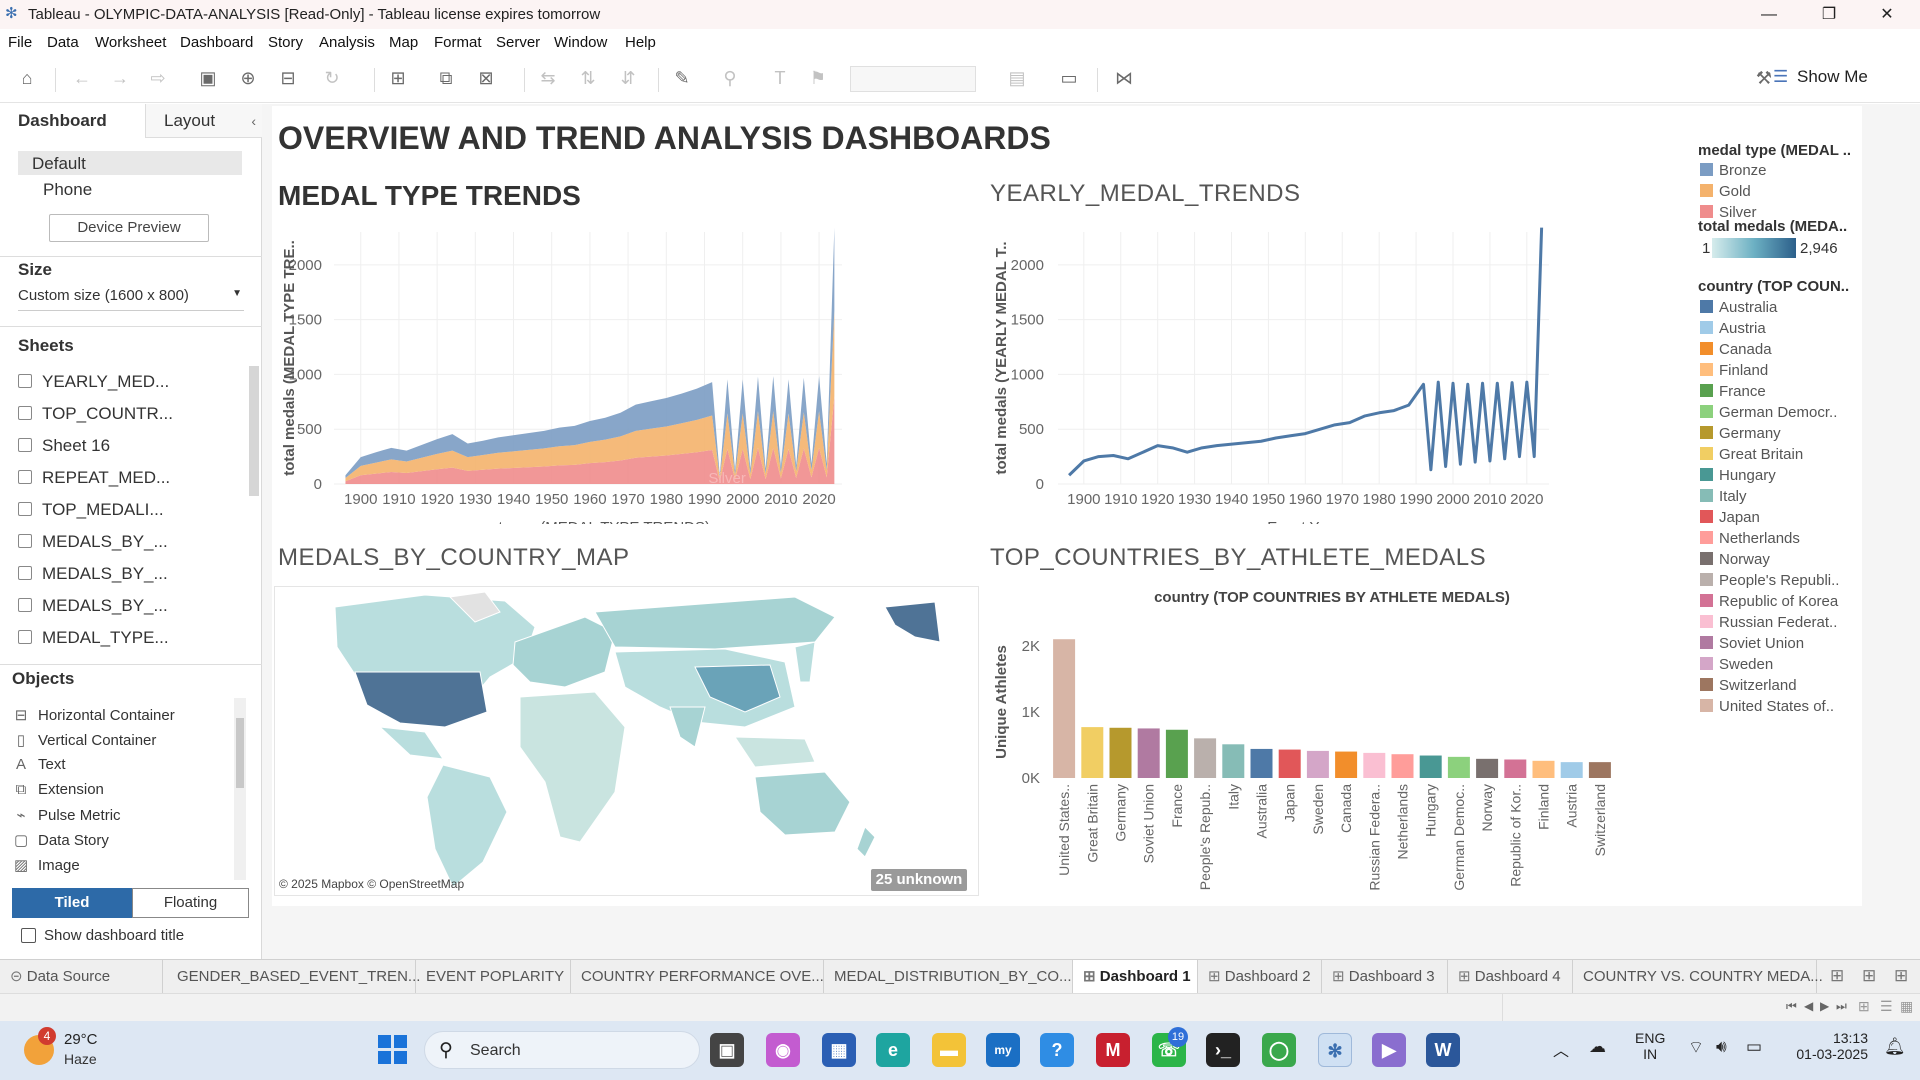  What do you see at coordinates (1886, 1006) in the screenshot?
I see `list-view-icon: ☰` at bounding box center [1886, 1006].